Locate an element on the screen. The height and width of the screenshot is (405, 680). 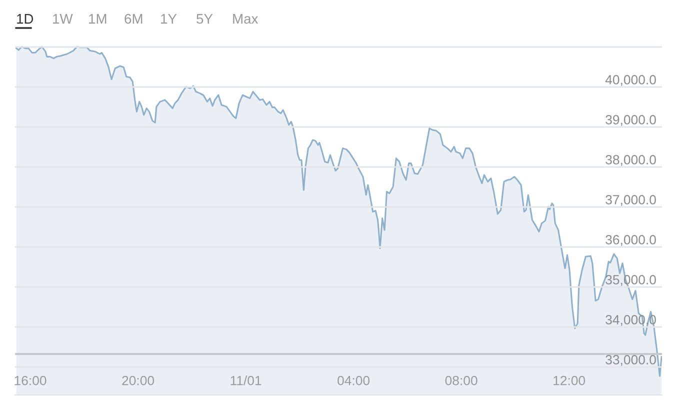
x-tick-label: 20:00 is located at coordinates (138, 381).